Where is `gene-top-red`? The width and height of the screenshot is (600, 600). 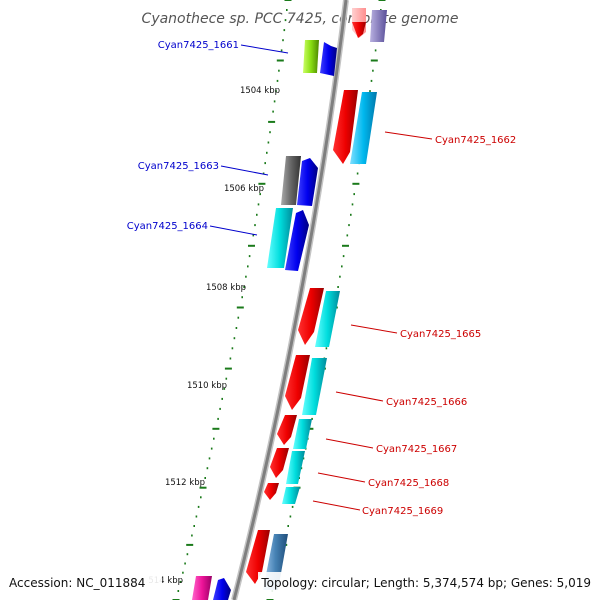 gene-top-red is located at coordinates (359, 30).